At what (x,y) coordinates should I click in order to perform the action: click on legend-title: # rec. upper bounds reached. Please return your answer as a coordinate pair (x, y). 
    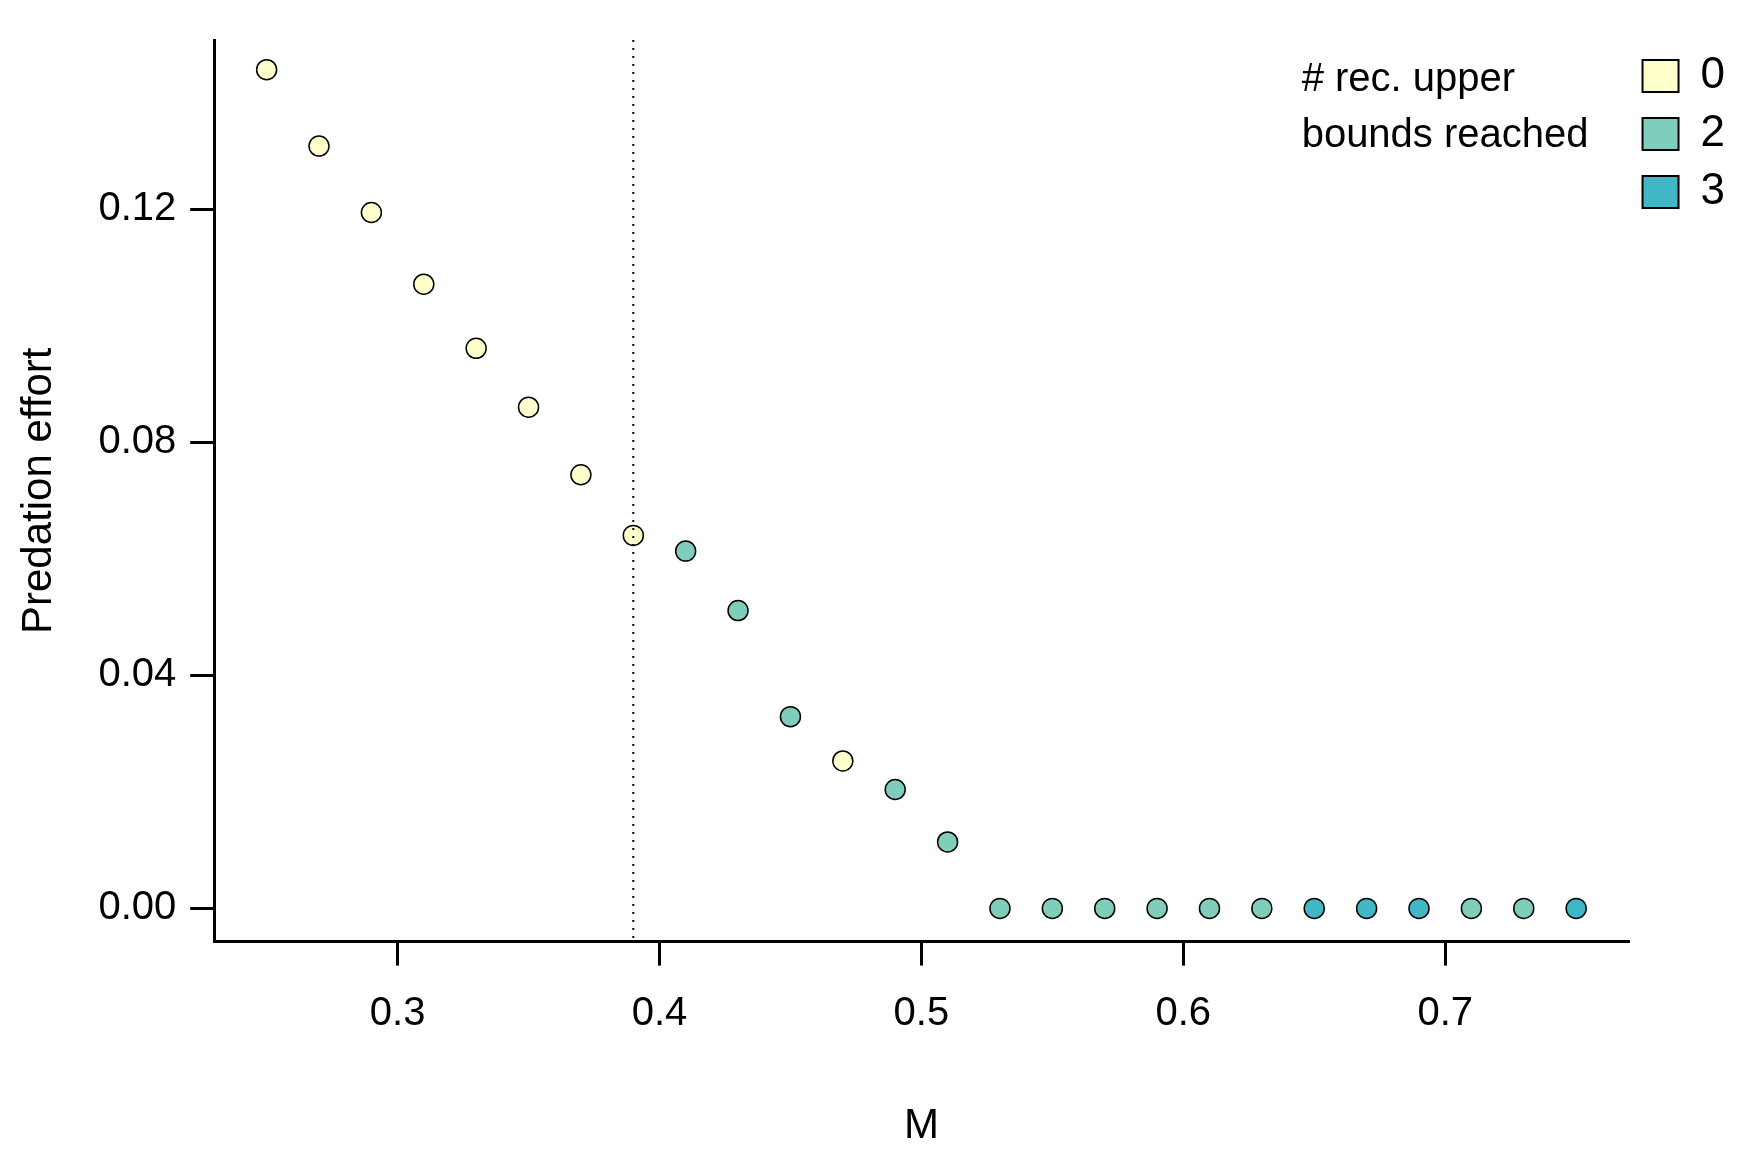
    Looking at the image, I should click on (1445, 105).